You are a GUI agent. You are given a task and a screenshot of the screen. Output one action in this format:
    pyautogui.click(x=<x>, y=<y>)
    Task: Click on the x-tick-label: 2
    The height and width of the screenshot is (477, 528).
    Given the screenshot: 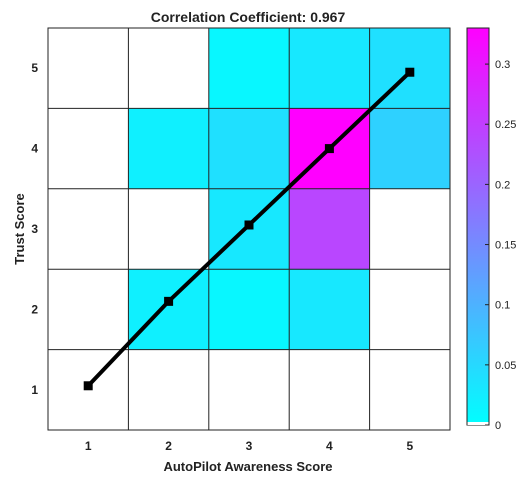 What is the action you would take?
    pyautogui.click(x=168, y=446)
    